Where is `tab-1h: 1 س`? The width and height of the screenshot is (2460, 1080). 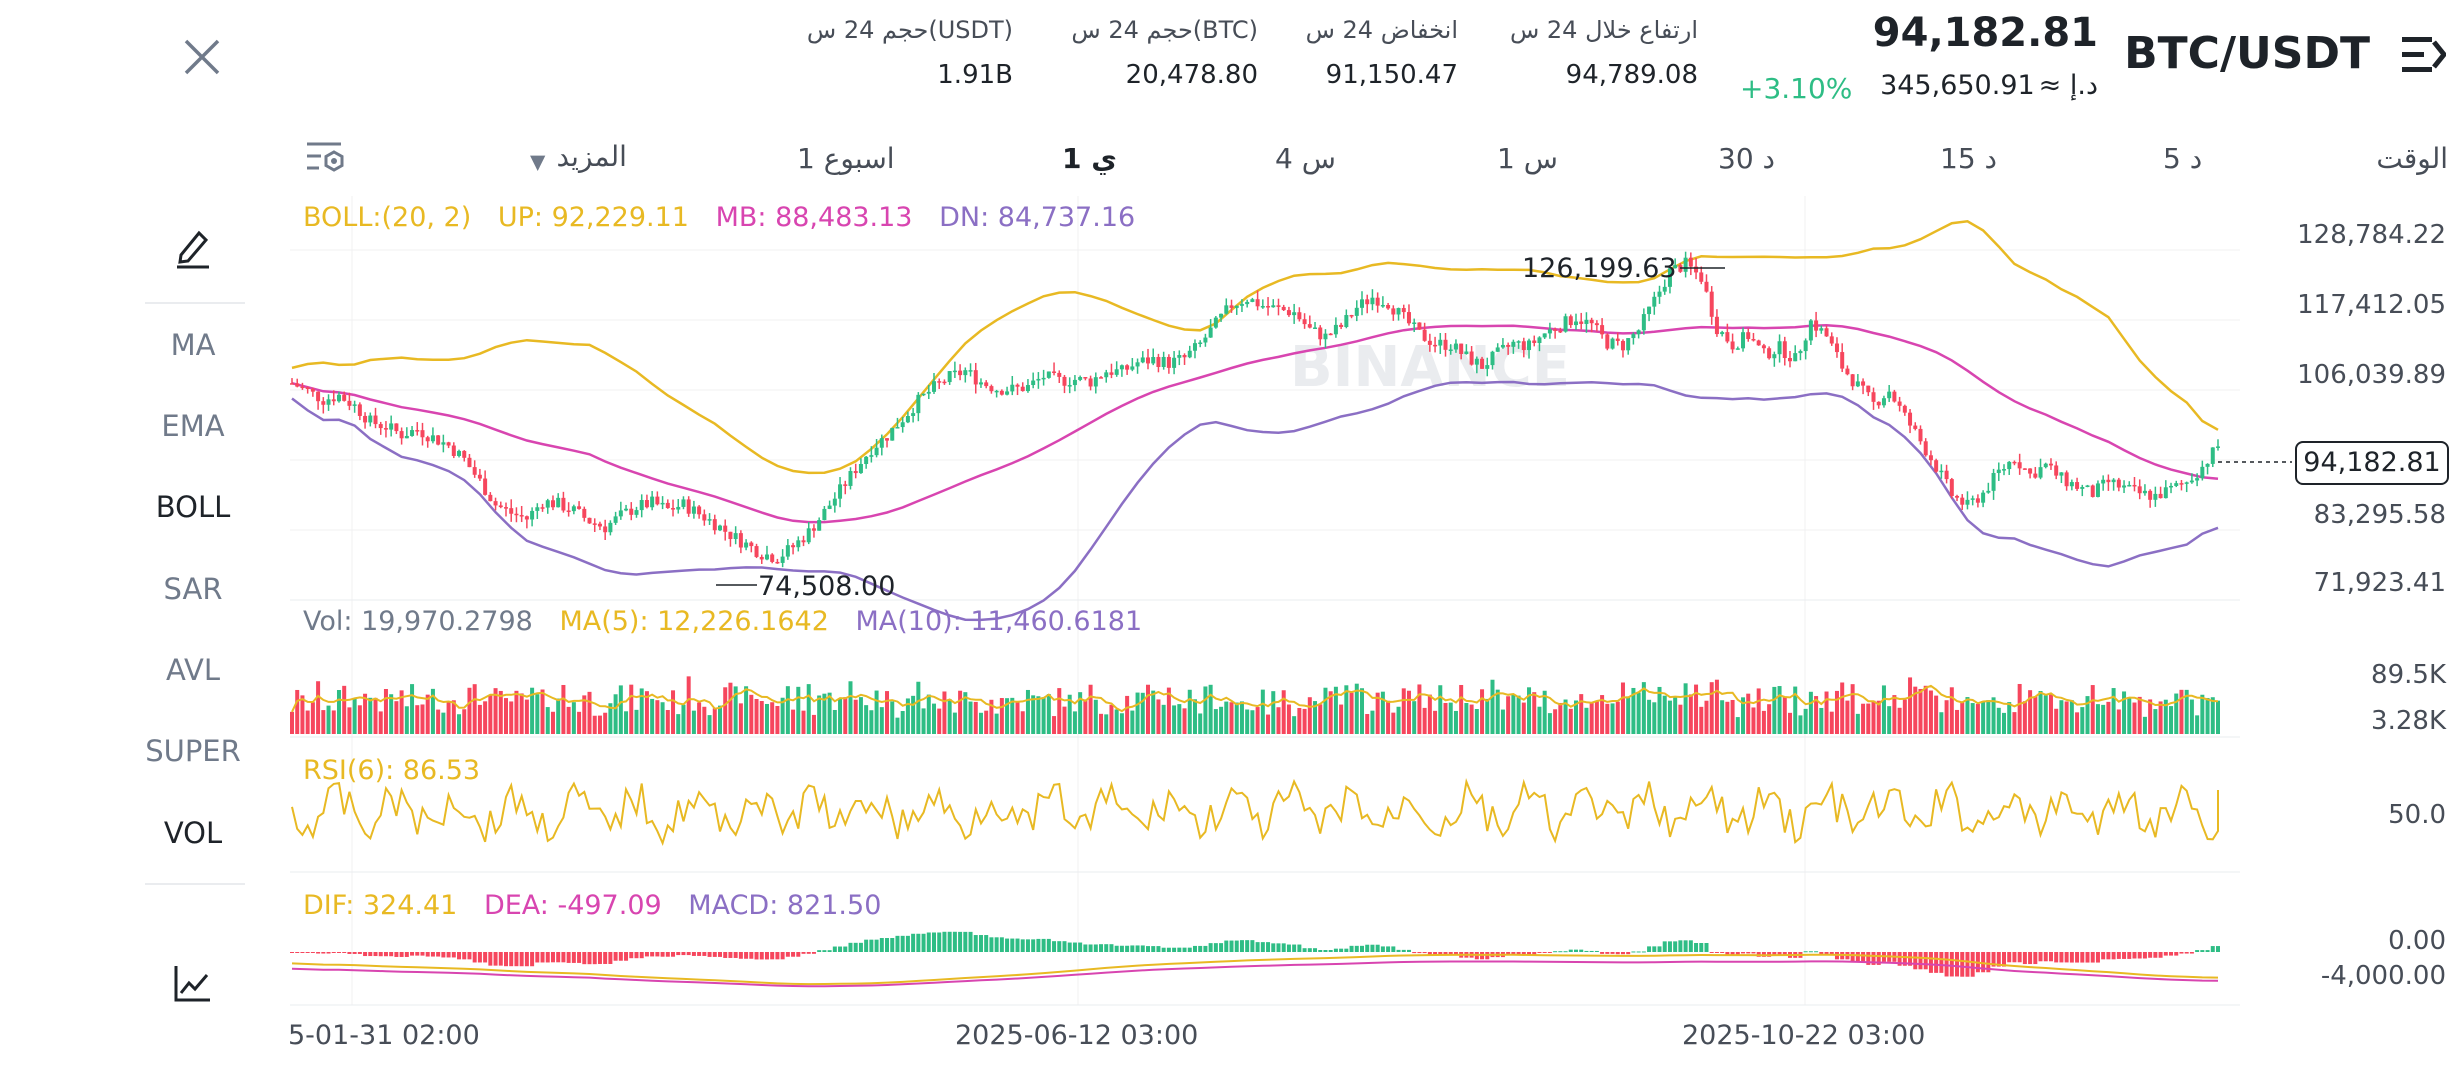
tab-1h: 1 س is located at coordinates (1527, 158).